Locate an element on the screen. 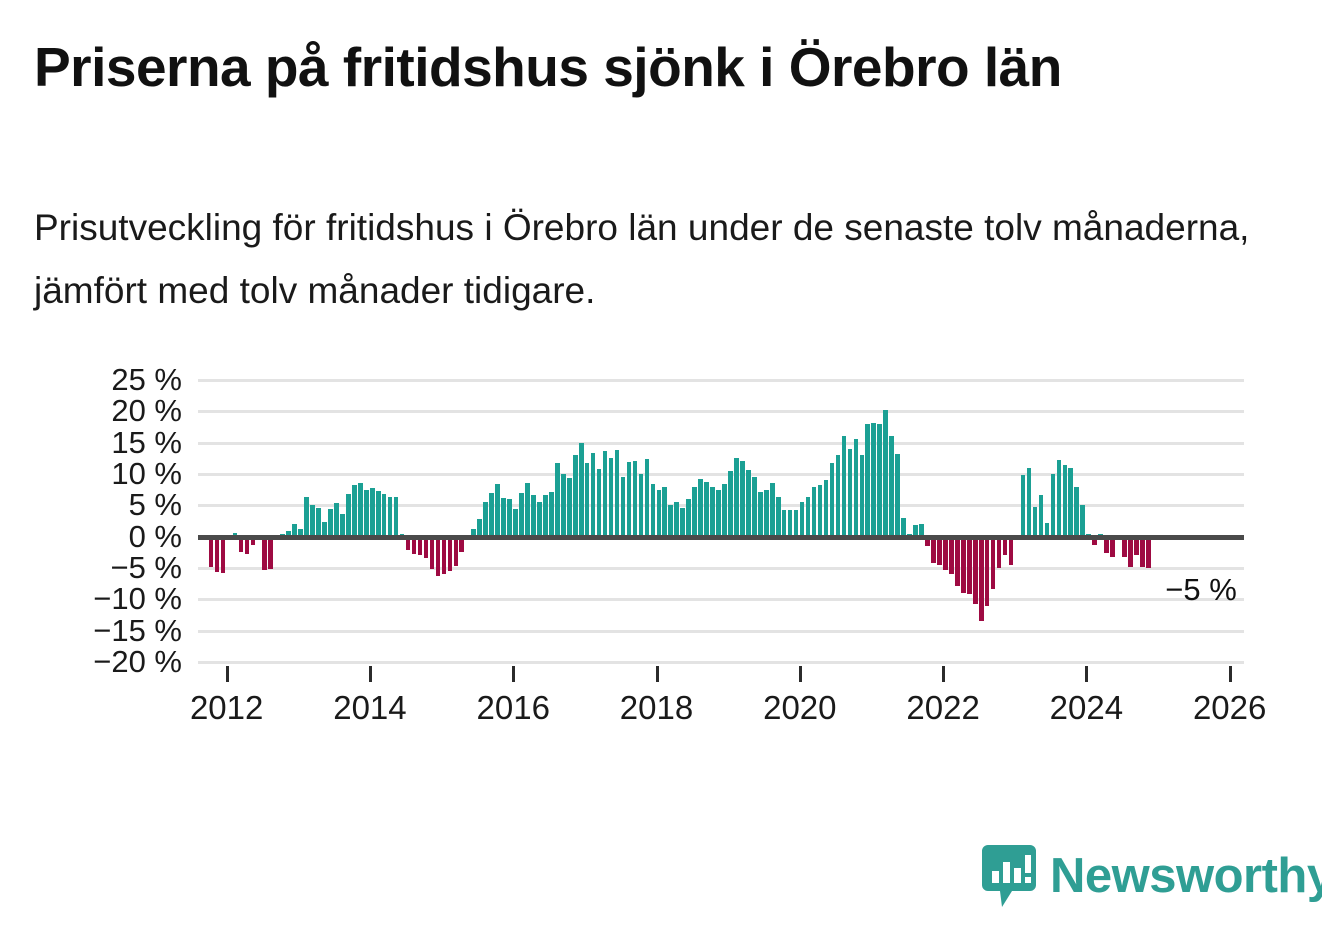 The height and width of the screenshot is (939, 1322). y-axis-tick-label: 25 % is located at coordinates (146, 379).